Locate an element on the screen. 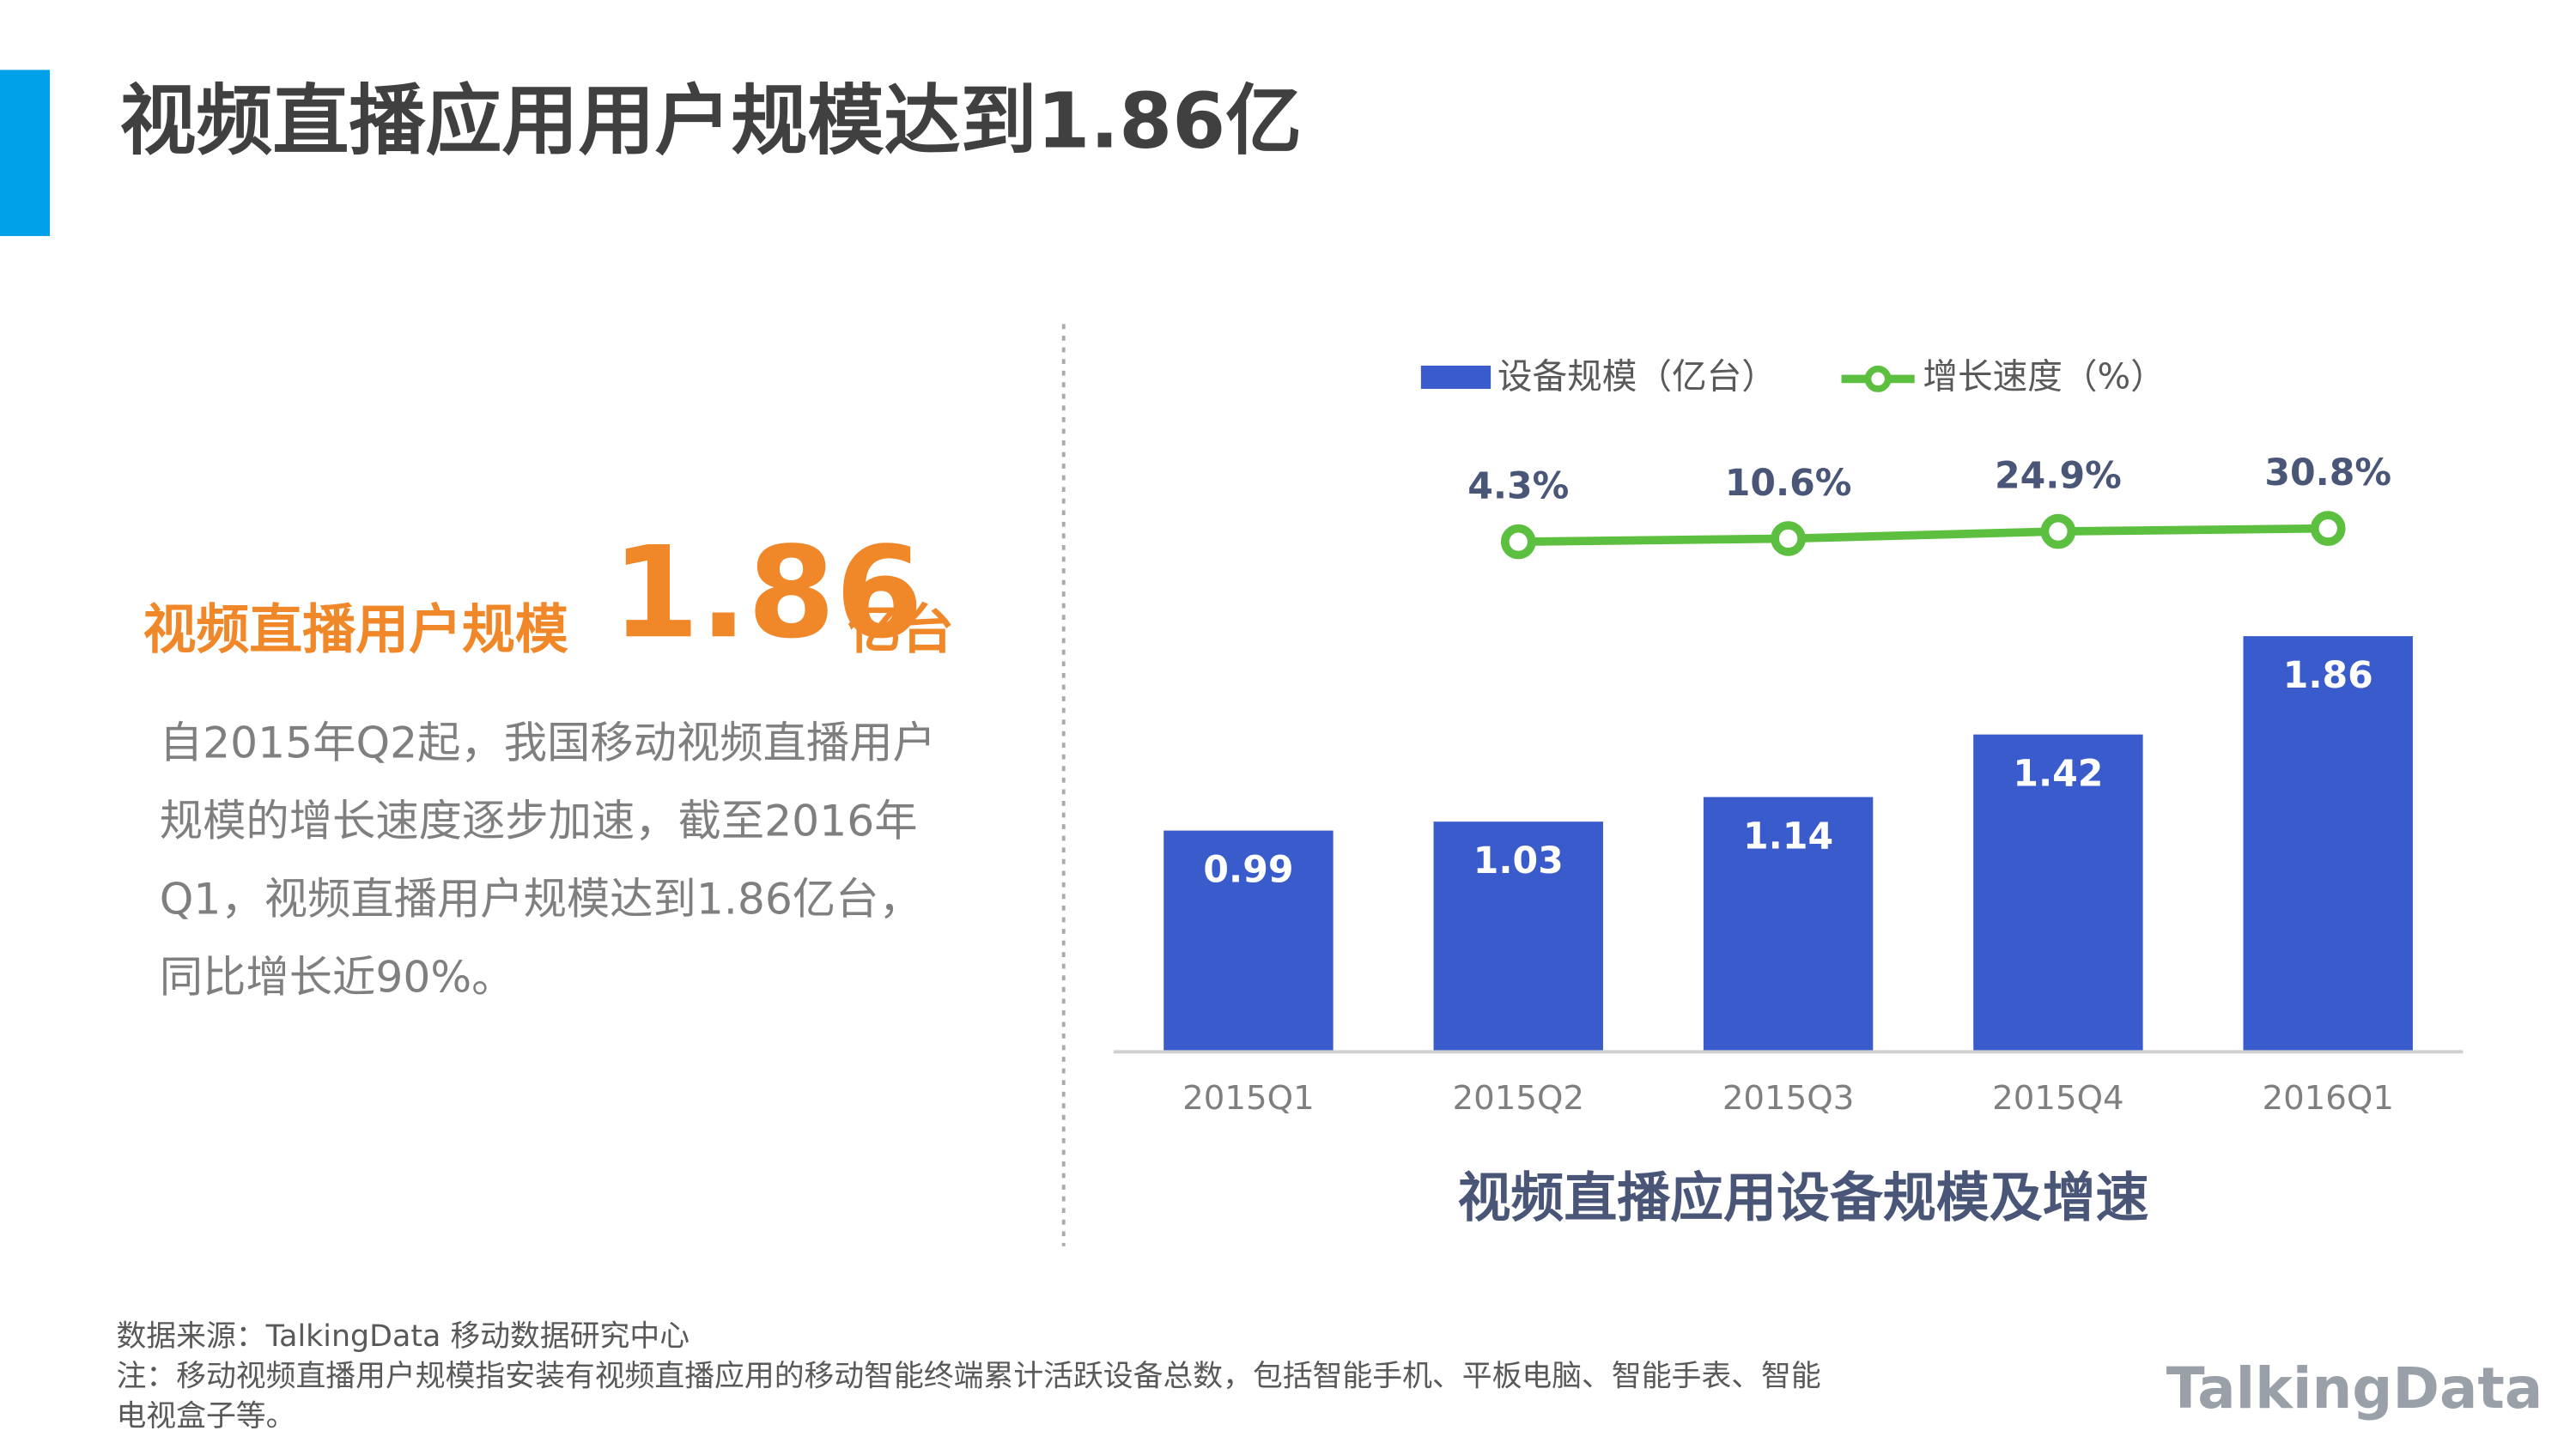 The height and width of the screenshot is (1449, 2576). x-tick-label: 2015Q4 is located at coordinates (2058, 1098).